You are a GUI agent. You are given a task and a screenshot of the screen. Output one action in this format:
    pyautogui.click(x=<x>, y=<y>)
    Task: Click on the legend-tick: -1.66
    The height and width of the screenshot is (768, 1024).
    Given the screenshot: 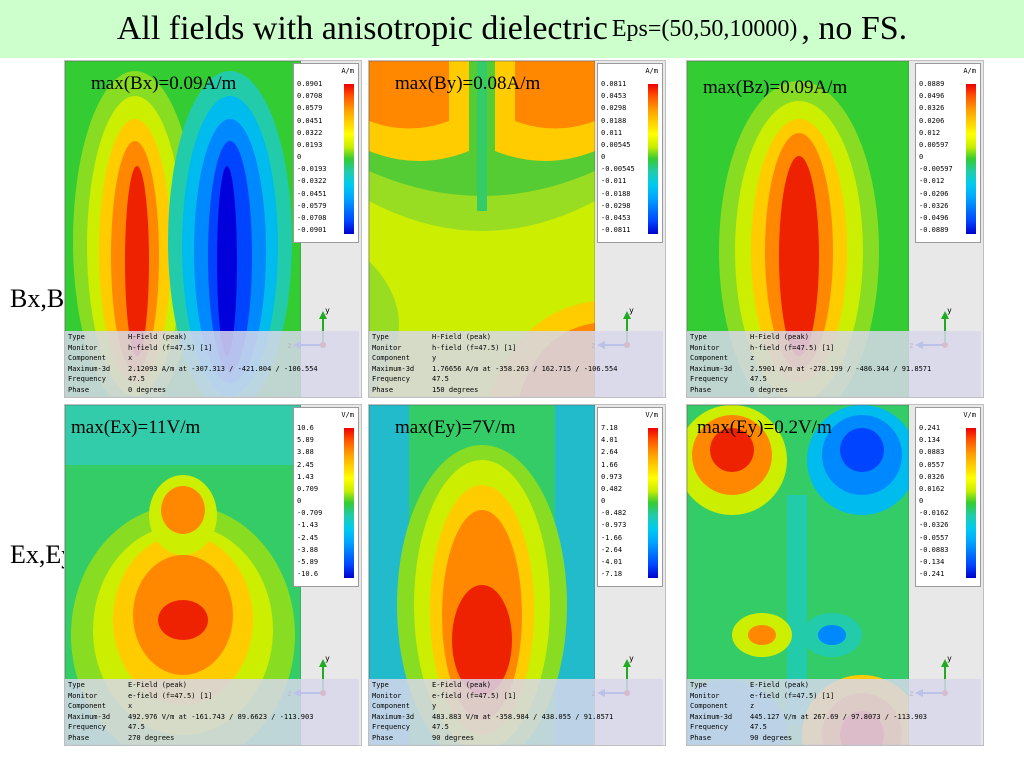 What is the action you would take?
    pyautogui.click(x=612, y=537)
    